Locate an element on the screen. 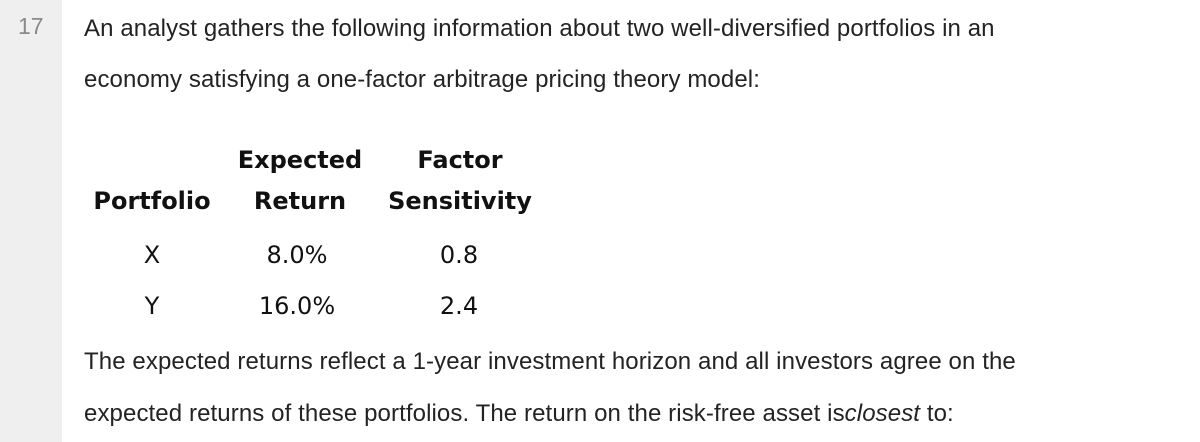  header-expected: Expected is located at coordinates (300, 160).